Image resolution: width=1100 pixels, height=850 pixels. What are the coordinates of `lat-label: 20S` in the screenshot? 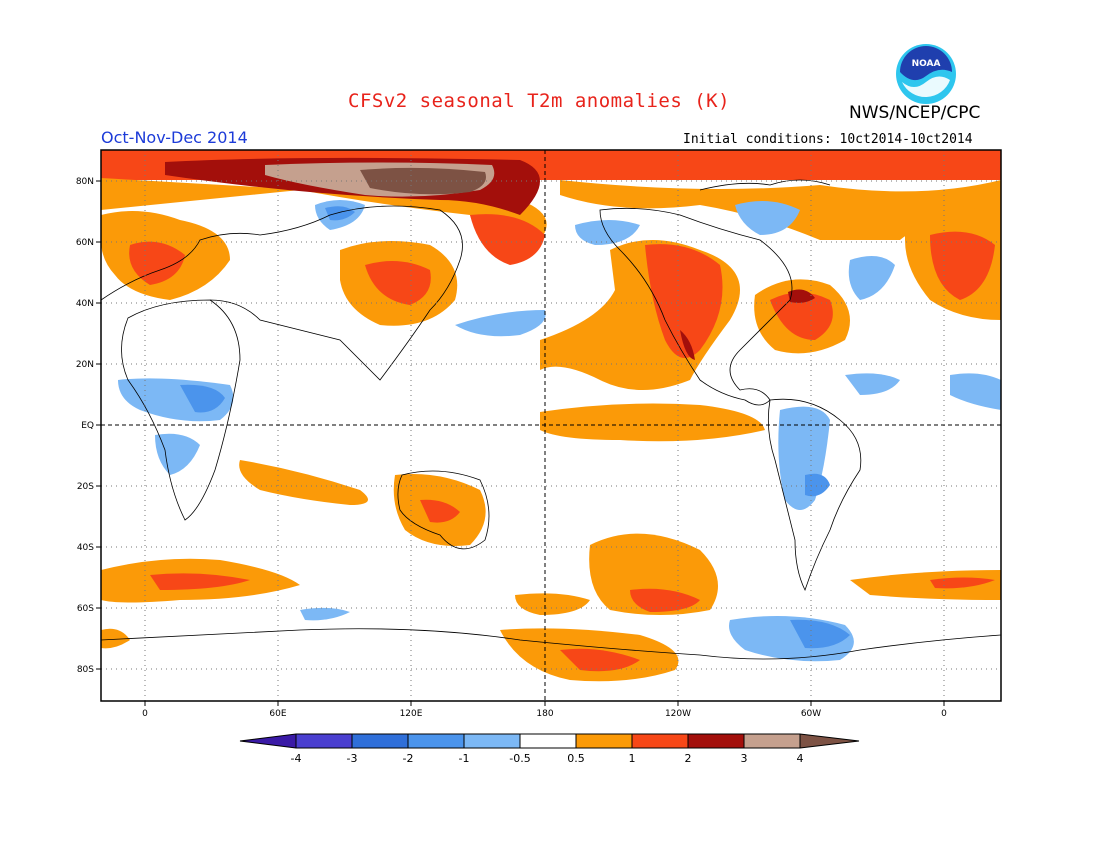 It's located at (85, 487).